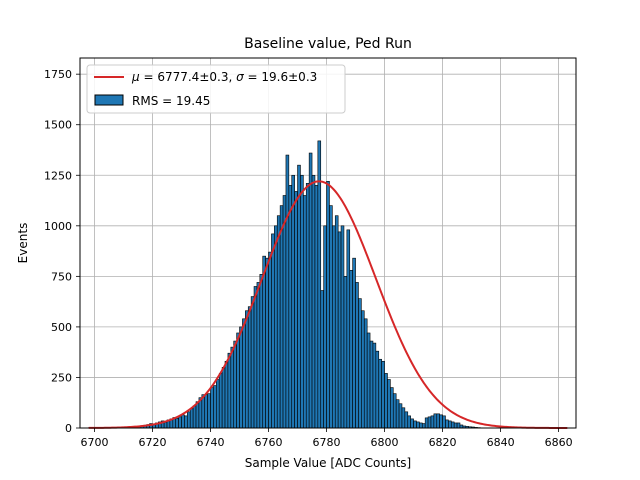 This screenshot has height=480, width=640. I want to click on y-axis-label: Events, so click(23, 243).